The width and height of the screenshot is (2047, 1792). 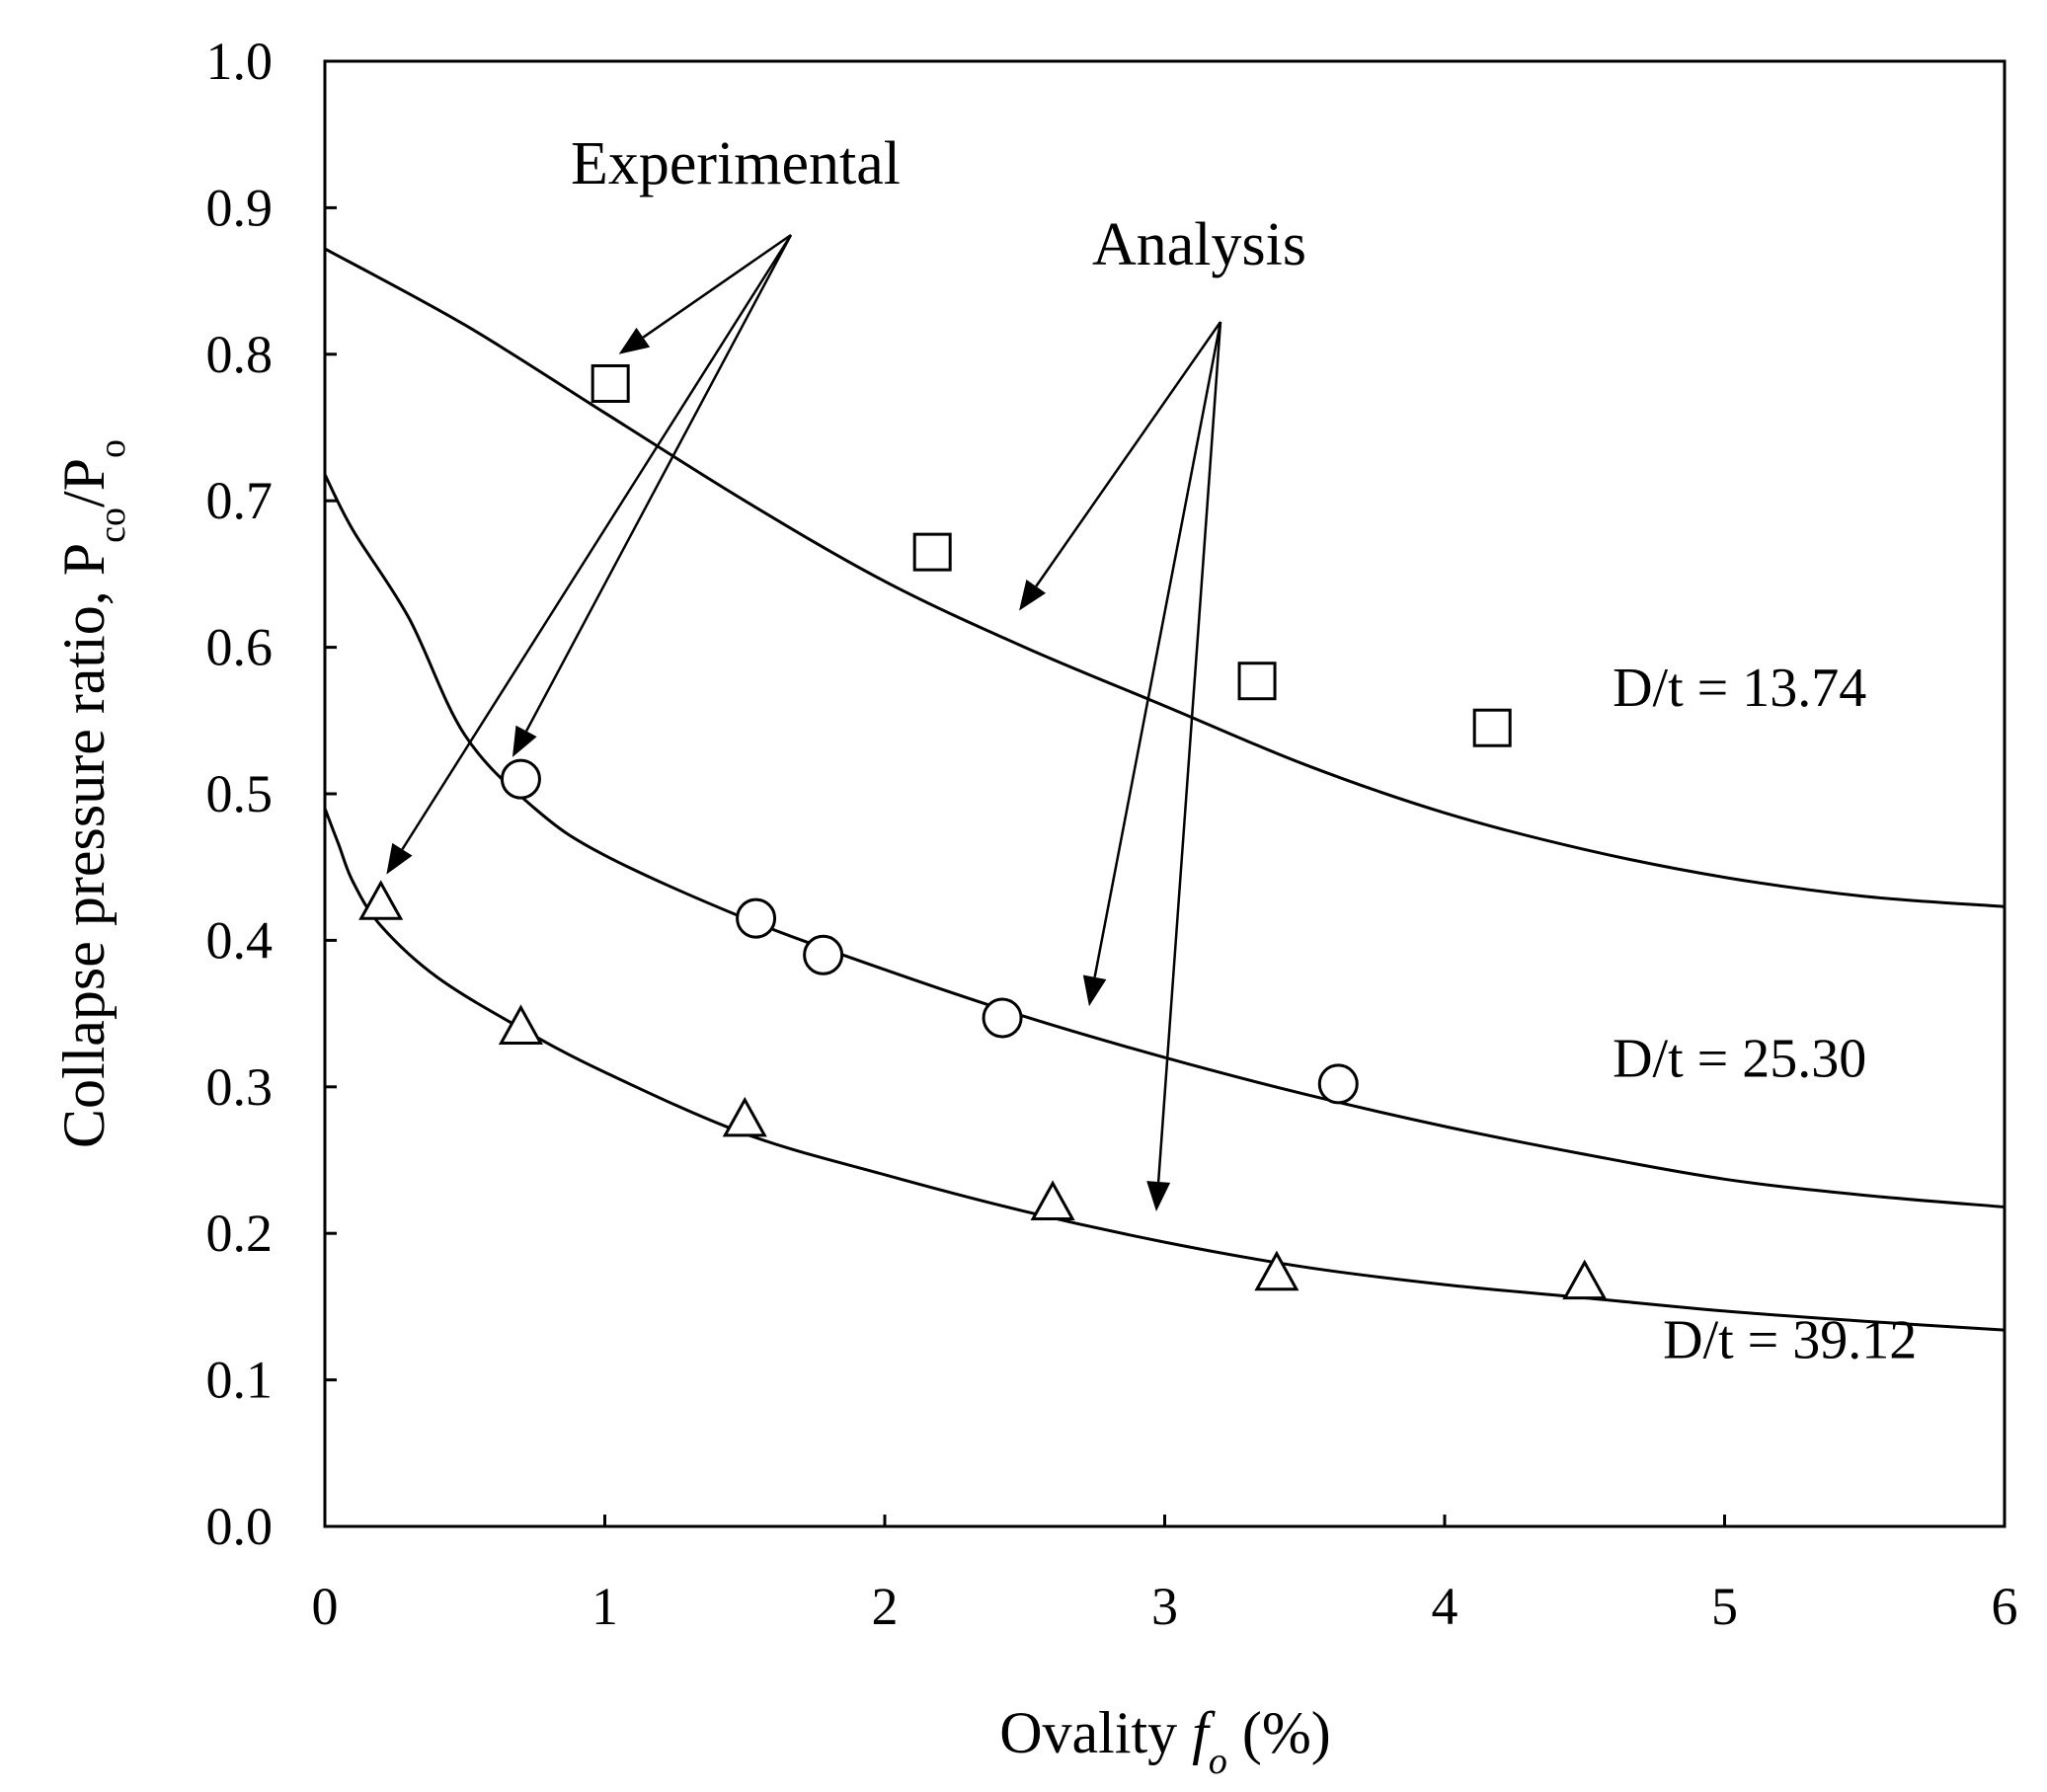 What do you see at coordinates (240, 500) in the screenshot?
I see `y-tick-label: 0.7` at bounding box center [240, 500].